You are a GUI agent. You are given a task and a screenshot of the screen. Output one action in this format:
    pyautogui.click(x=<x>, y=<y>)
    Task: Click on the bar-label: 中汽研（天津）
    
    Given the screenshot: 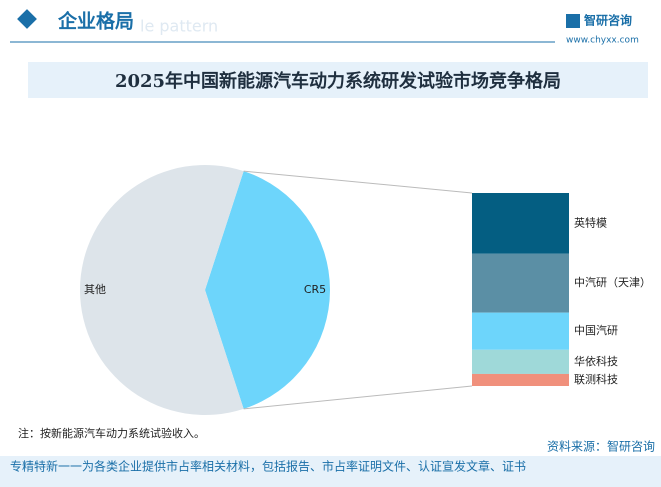 What is the action you would take?
    pyautogui.click(x=612, y=282)
    